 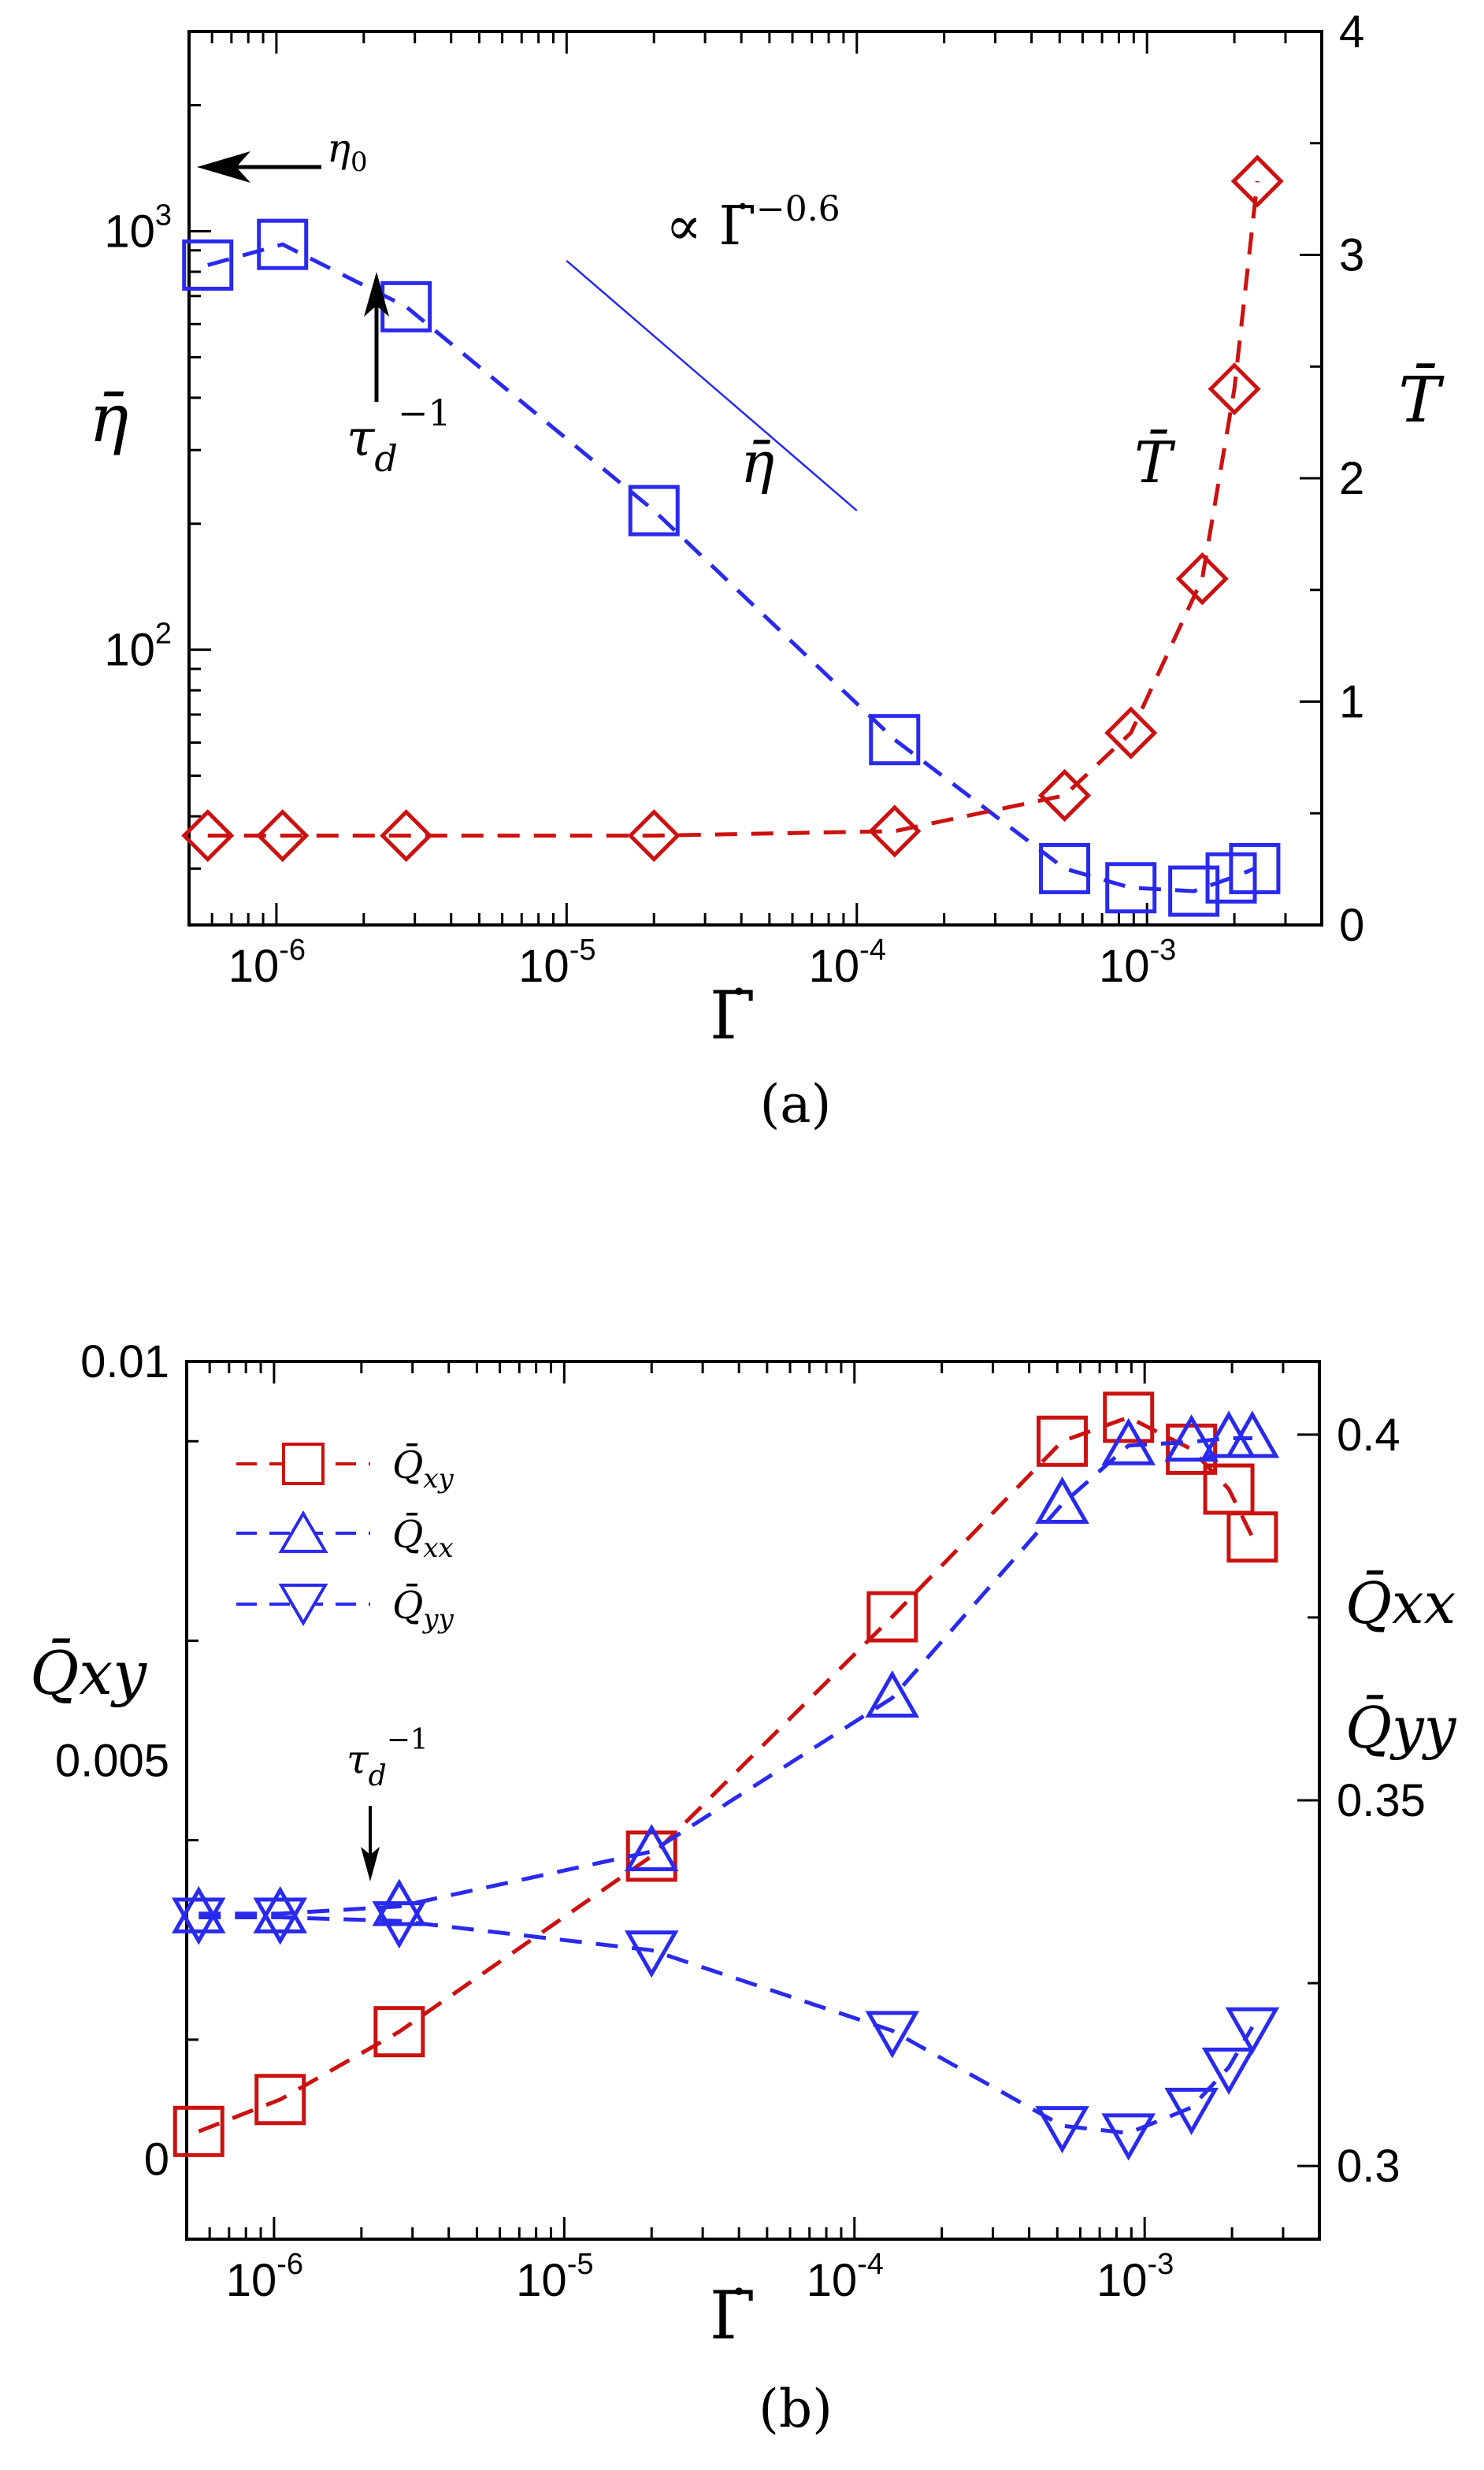 I want to click on left-tick-label: 10², so click(x=138, y=647).